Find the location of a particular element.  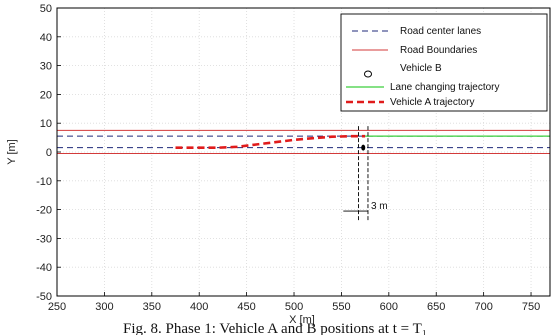

x-tick-label: 700 is located at coordinates (483, 307).